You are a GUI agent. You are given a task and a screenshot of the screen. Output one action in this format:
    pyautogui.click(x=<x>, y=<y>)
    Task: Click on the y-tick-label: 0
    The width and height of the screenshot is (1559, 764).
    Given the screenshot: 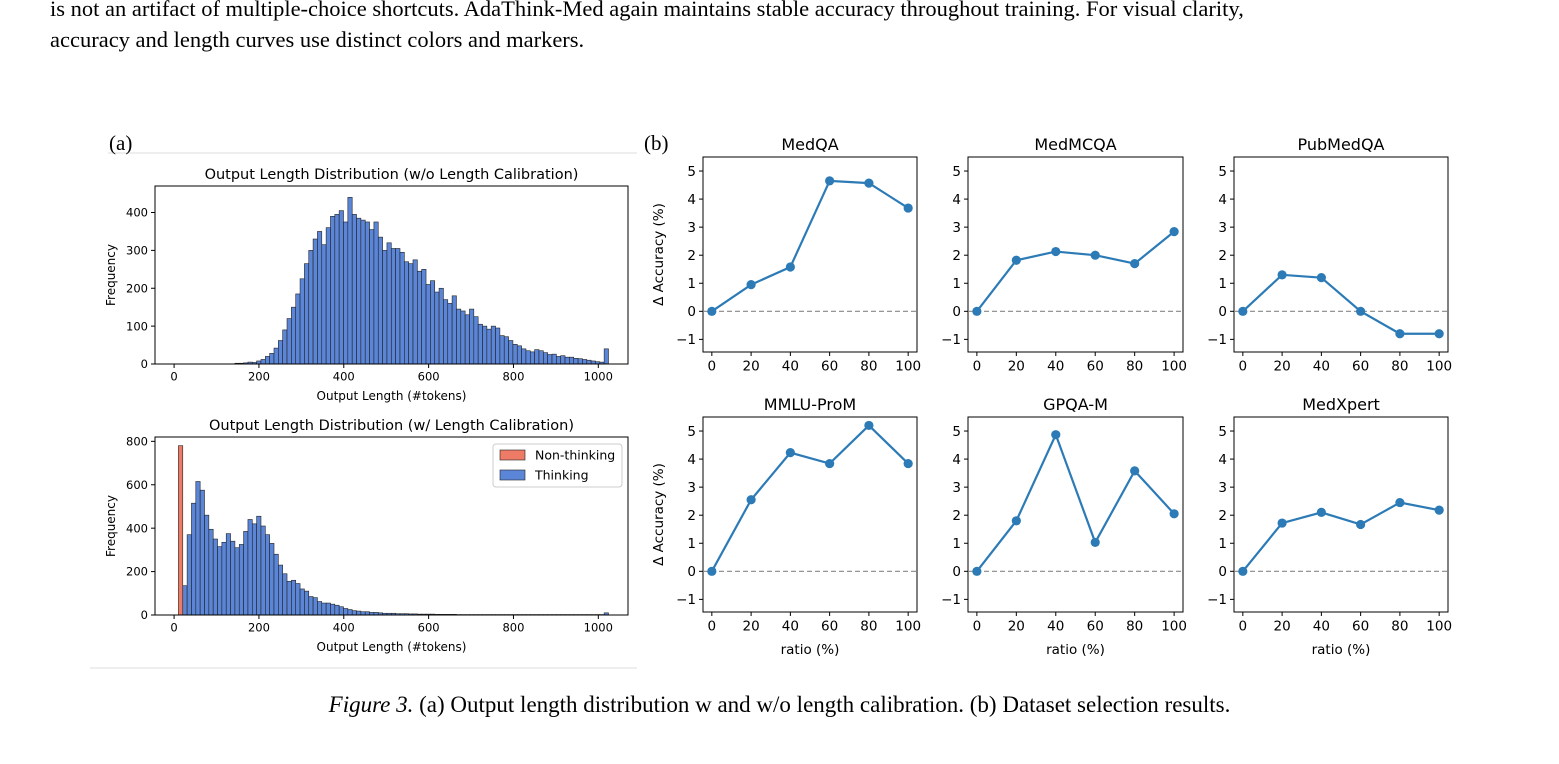 What is the action you would take?
    pyautogui.click(x=144, y=615)
    